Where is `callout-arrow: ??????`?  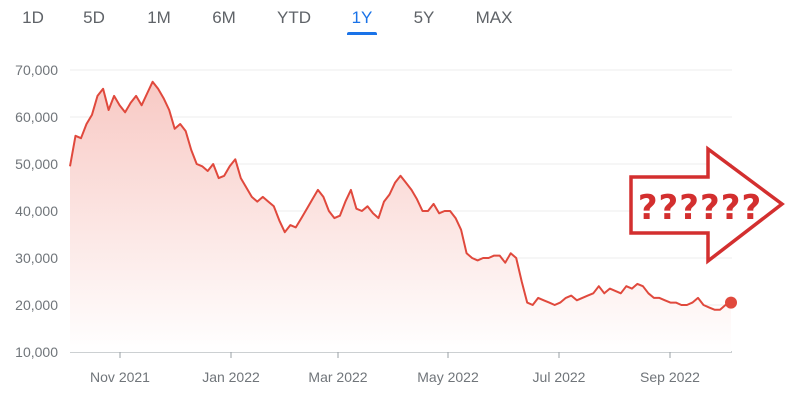
callout-arrow: ?????? is located at coordinates (707, 205).